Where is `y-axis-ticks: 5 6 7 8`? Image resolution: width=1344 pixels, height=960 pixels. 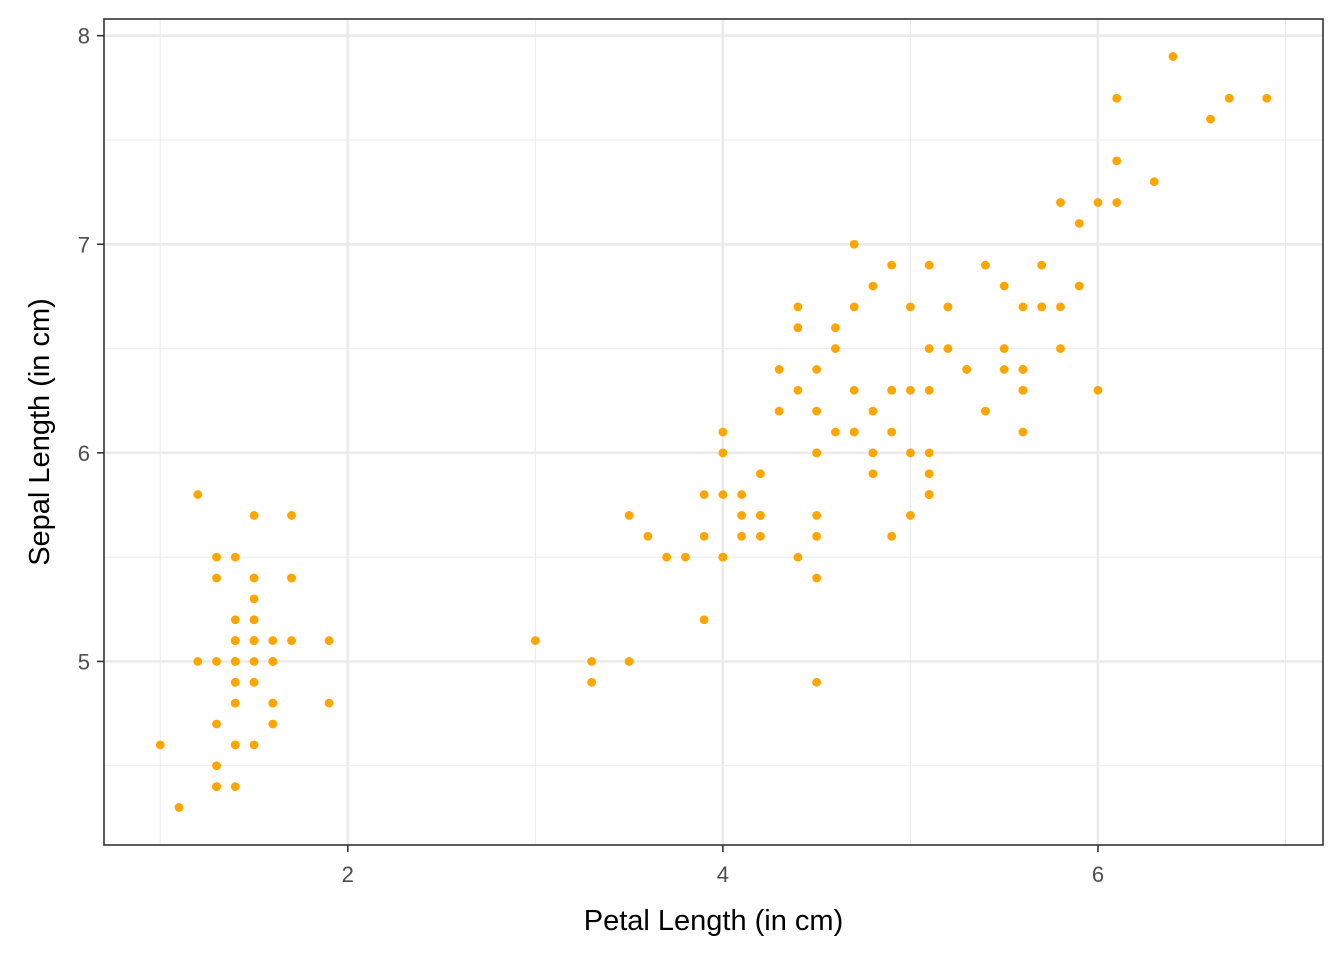 y-axis-ticks: 5 6 7 8 is located at coordinates (91, 349).